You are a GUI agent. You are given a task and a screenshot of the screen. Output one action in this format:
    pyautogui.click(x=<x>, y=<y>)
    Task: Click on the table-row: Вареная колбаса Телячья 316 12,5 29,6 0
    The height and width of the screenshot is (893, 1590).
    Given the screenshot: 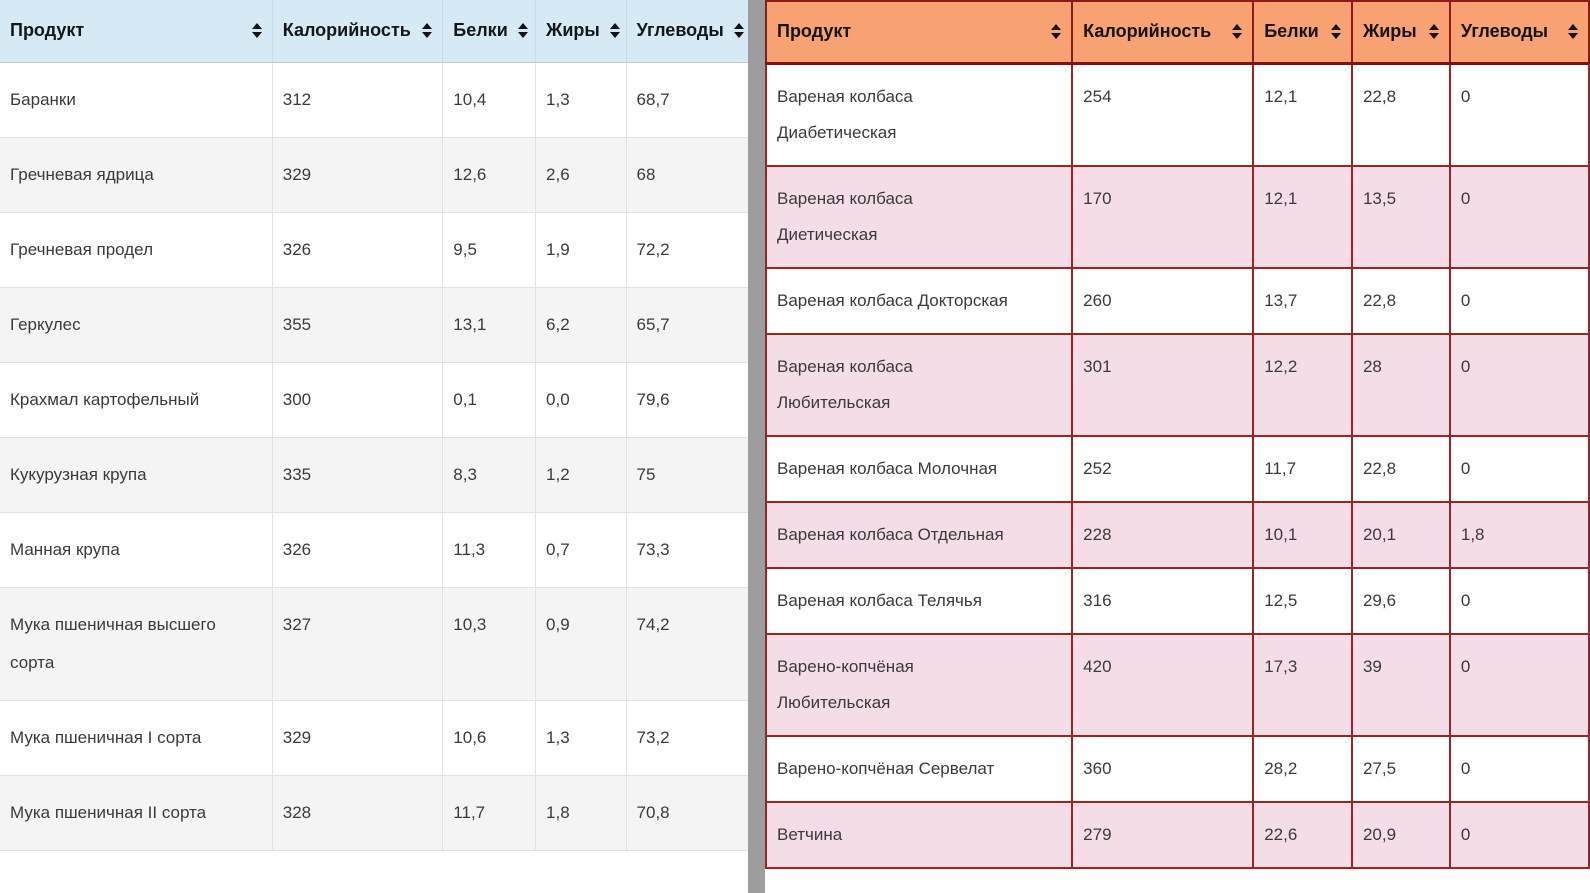 What is the action you would take?
    pyautogui.click(x=1177, y=600)
    